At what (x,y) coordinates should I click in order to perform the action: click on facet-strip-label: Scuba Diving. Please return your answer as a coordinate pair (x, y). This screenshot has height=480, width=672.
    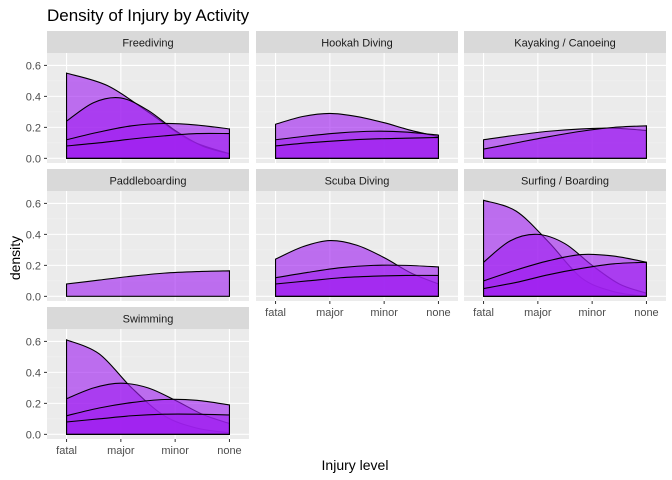
    Looking at the image, I should click on (357, 182).